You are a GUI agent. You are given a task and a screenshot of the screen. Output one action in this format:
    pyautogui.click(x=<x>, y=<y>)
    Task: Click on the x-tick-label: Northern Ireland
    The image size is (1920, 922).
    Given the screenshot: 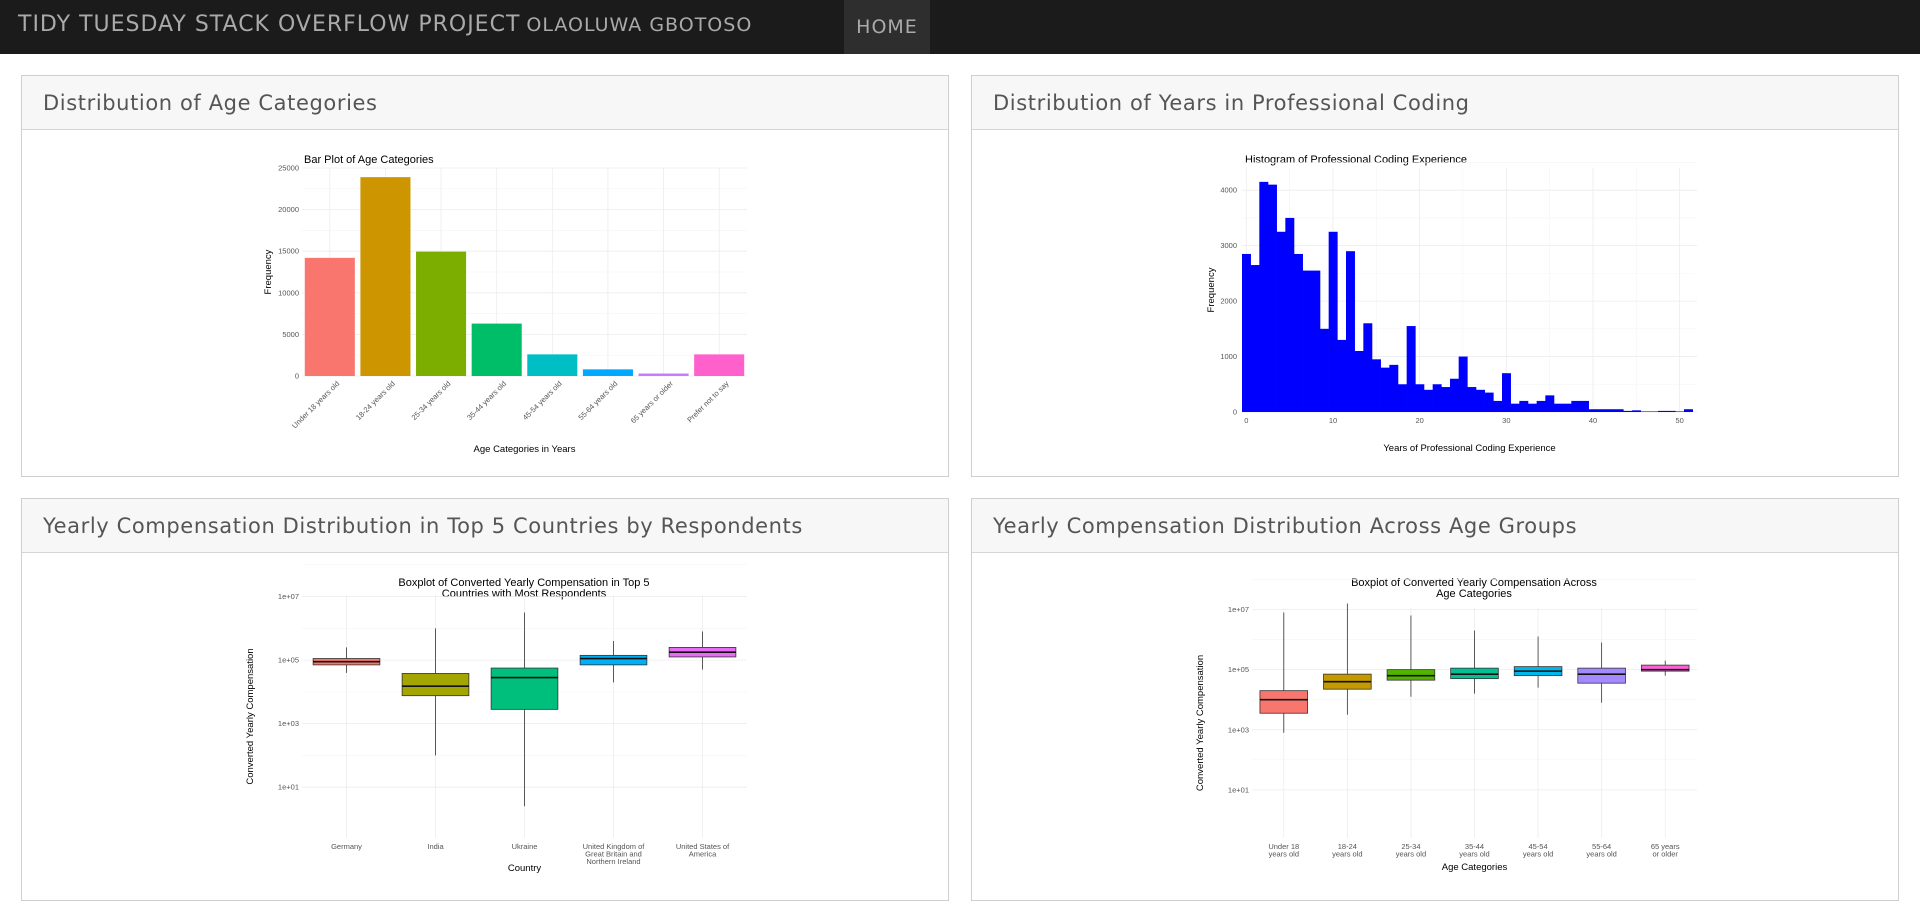 What is the action you would take?
    pyautogui.click(x=613, y=861)
    